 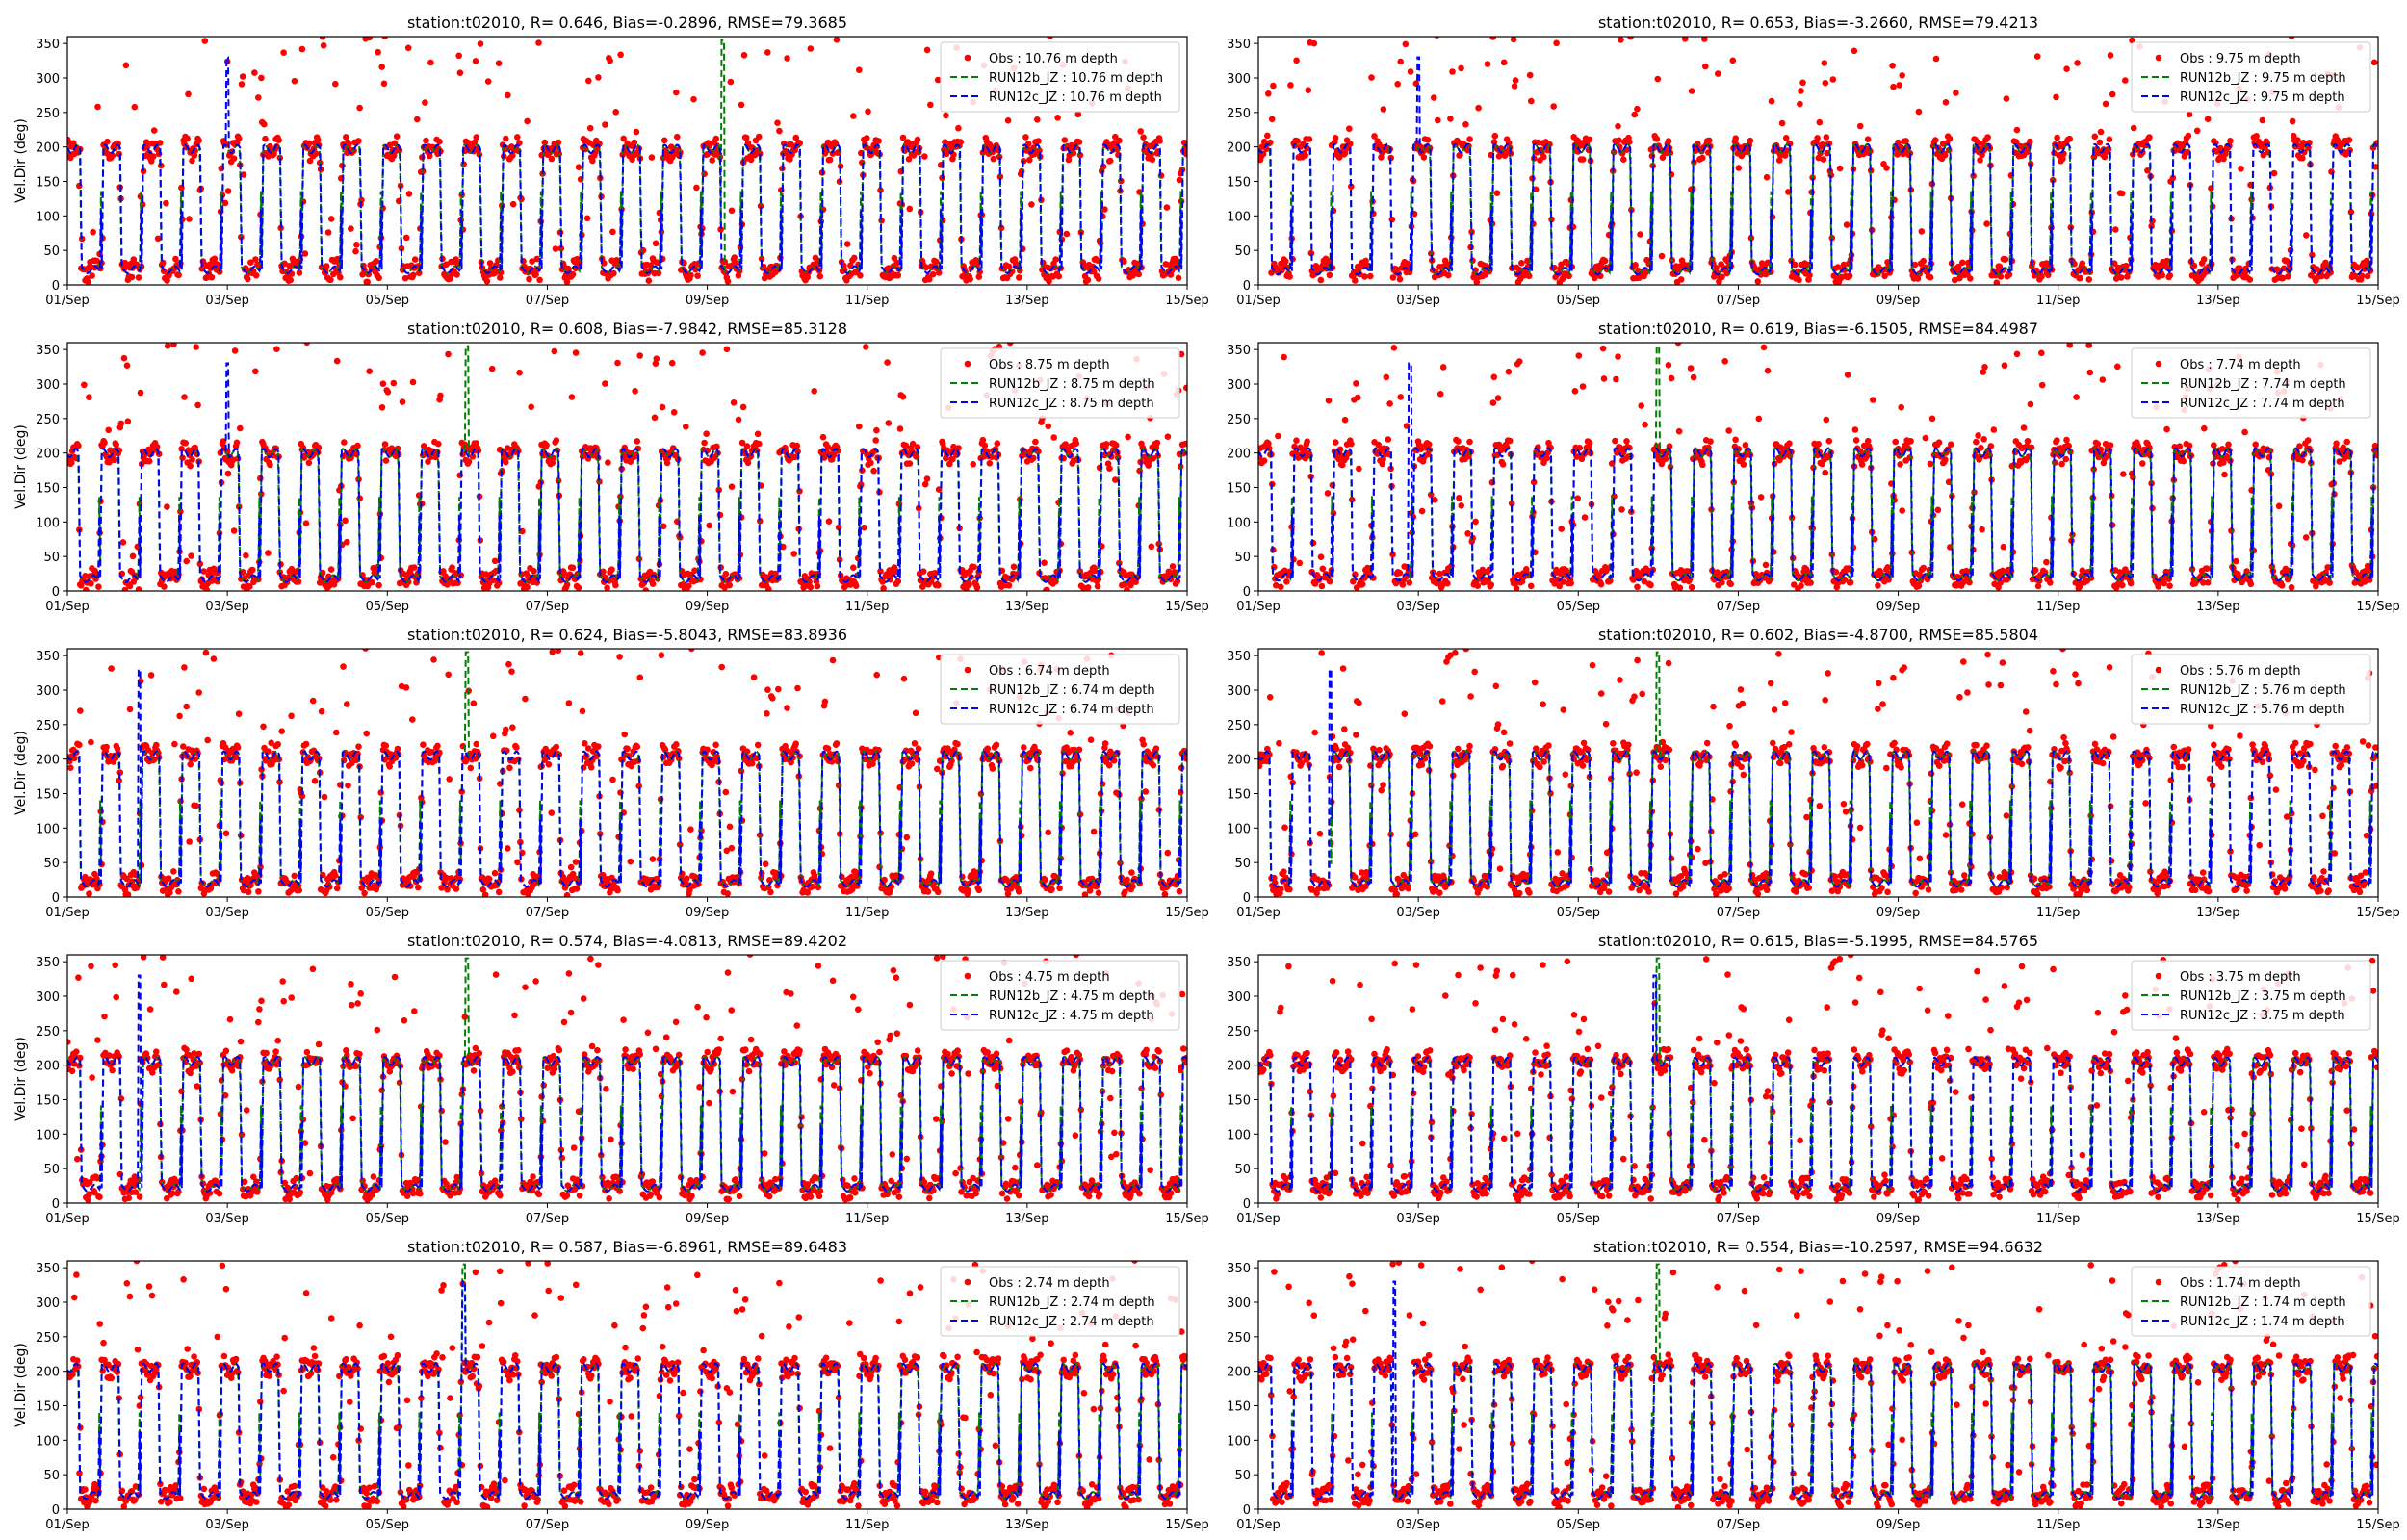 What do you see at coordinates (48, 45) in the screenshot?
I see `y-tick-label: 350` at bounding box center [48, 45].